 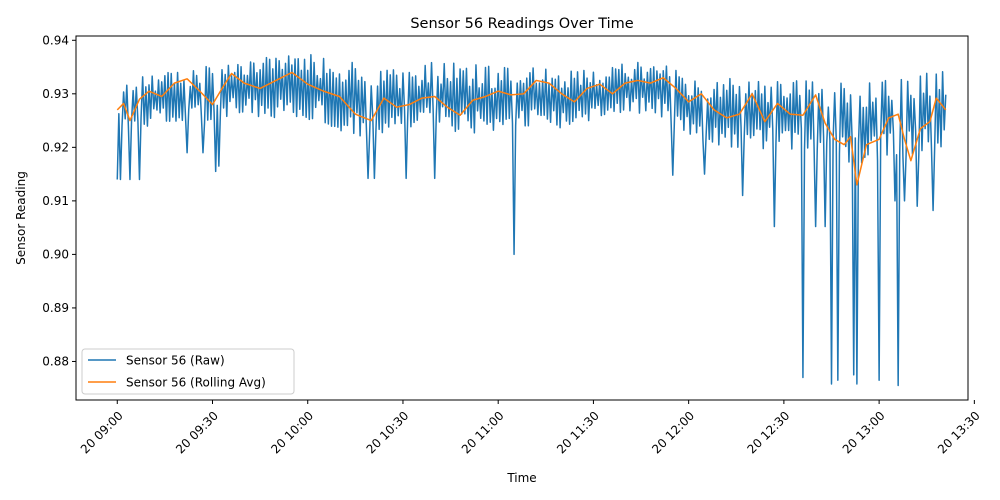 I want to click on y-tick-label: 0.93, so click(x=55, y=94).